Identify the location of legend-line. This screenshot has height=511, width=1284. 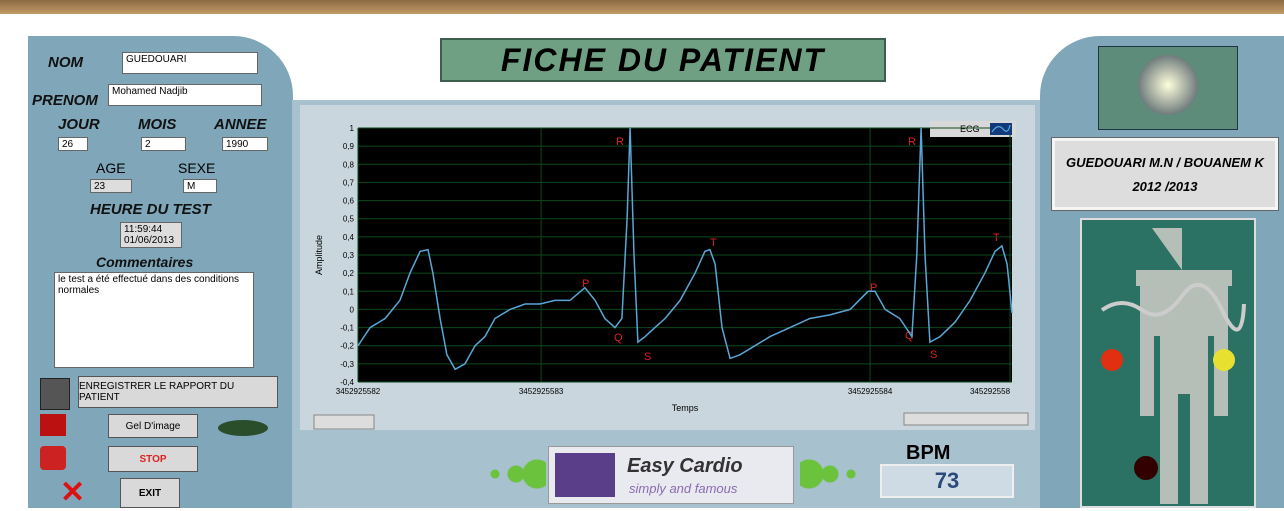
(1001, 128).